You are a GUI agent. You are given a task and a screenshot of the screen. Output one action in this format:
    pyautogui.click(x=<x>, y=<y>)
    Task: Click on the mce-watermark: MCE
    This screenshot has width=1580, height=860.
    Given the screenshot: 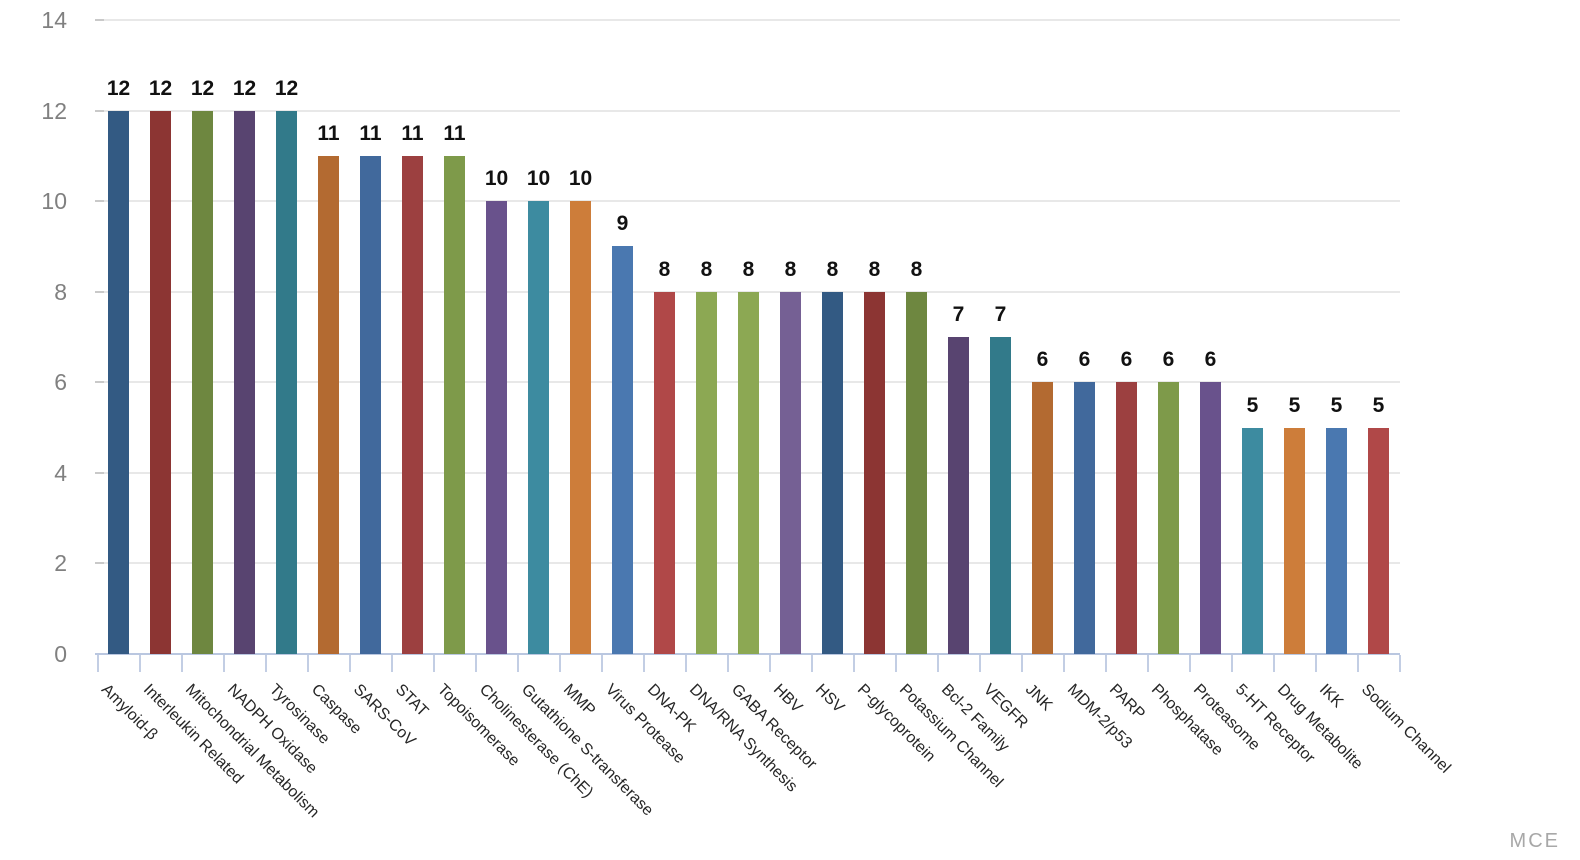 What is the action you would take?
    pyautogui.click(x=1534, y=841)
    